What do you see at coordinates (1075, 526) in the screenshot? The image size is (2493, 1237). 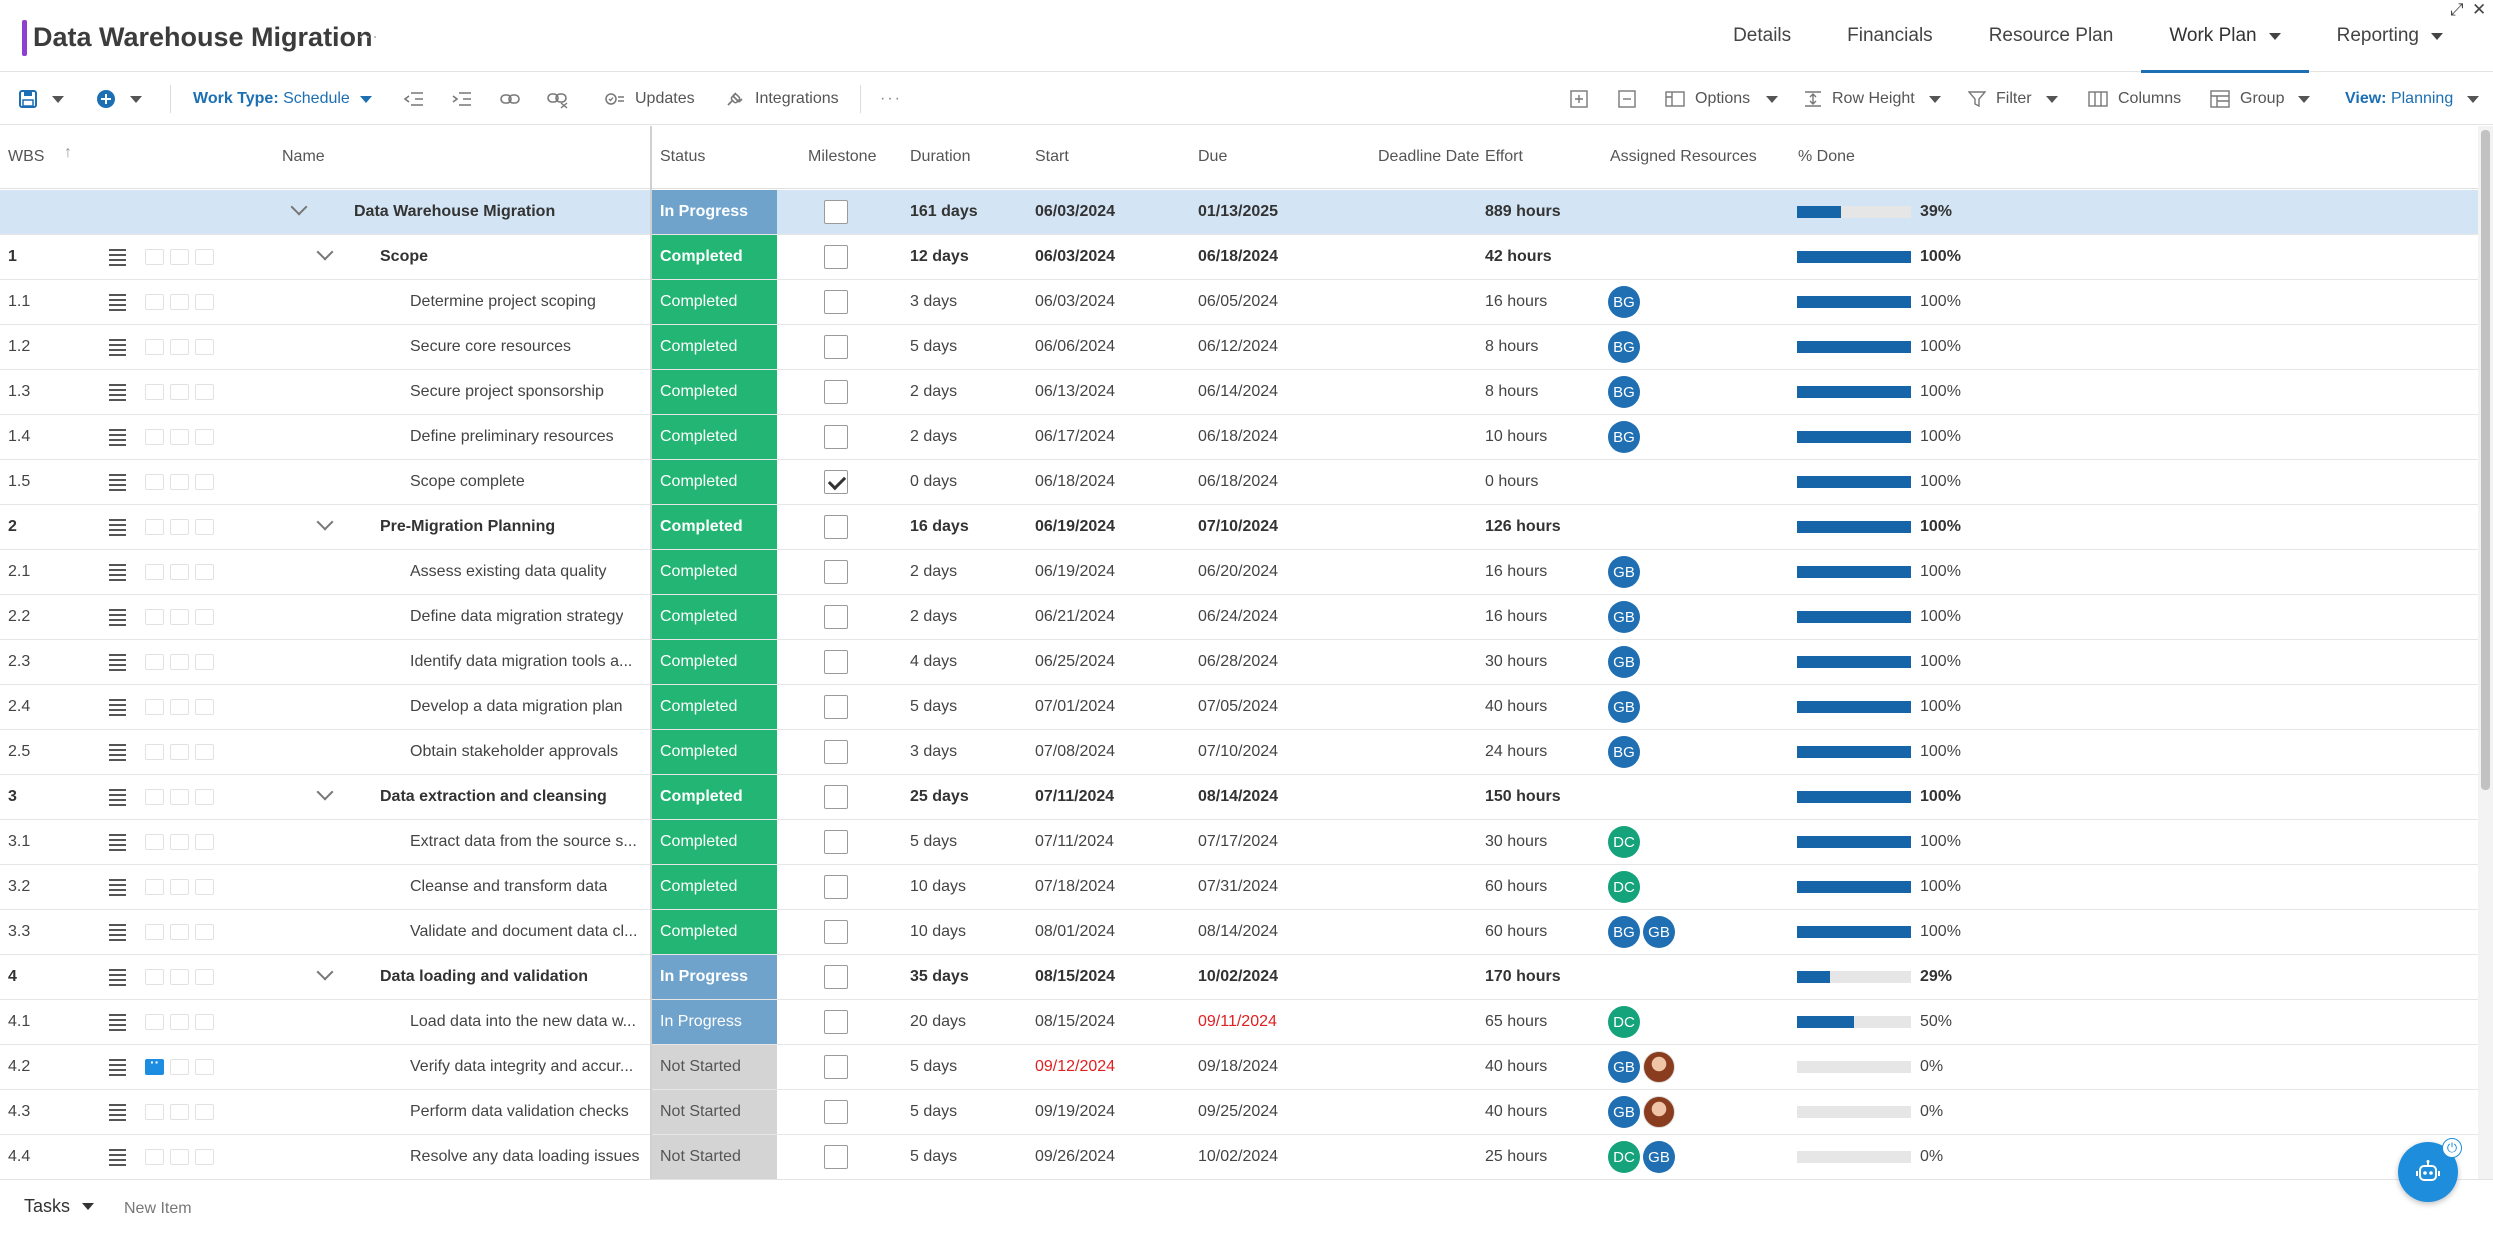 I see `start-date-cell: 06/19/2024` at bounding box center [1075, 526].